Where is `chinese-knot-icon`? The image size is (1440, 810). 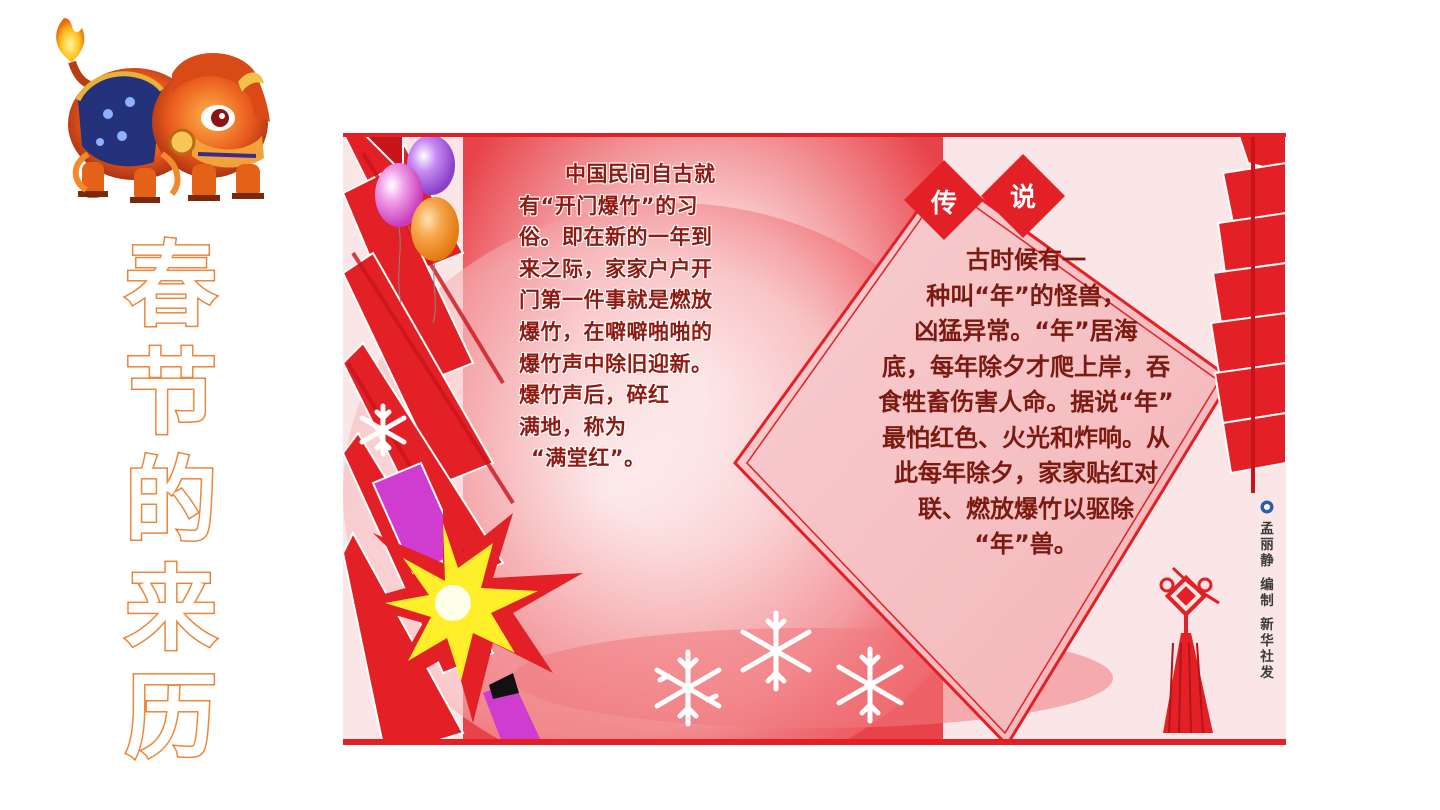 chinese-knot-icon is located at coordinates (1189, 650).